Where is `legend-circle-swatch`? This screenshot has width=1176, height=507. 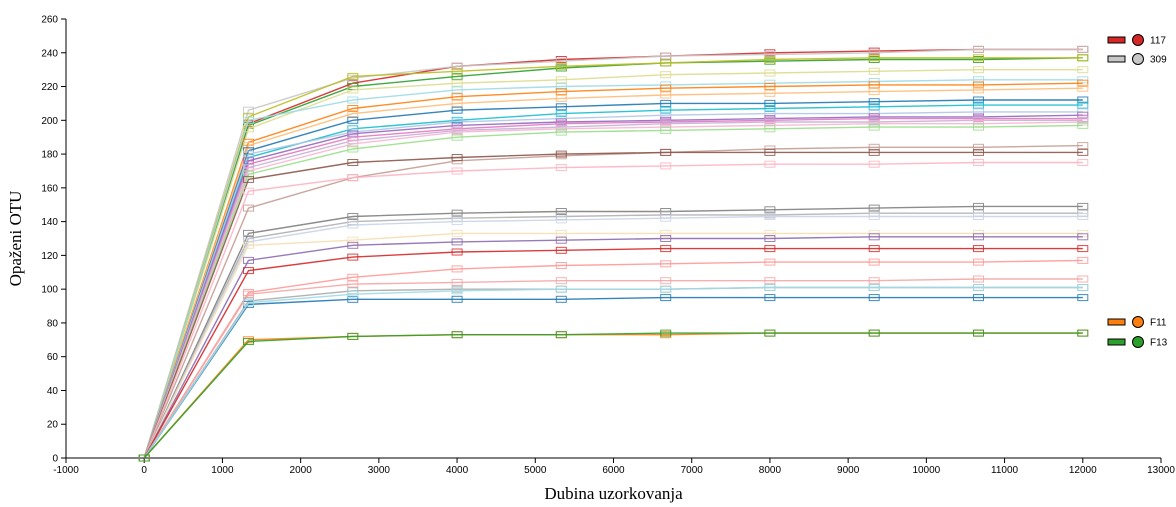
legend-circle-swatch is located at coordinates (1138, 40).